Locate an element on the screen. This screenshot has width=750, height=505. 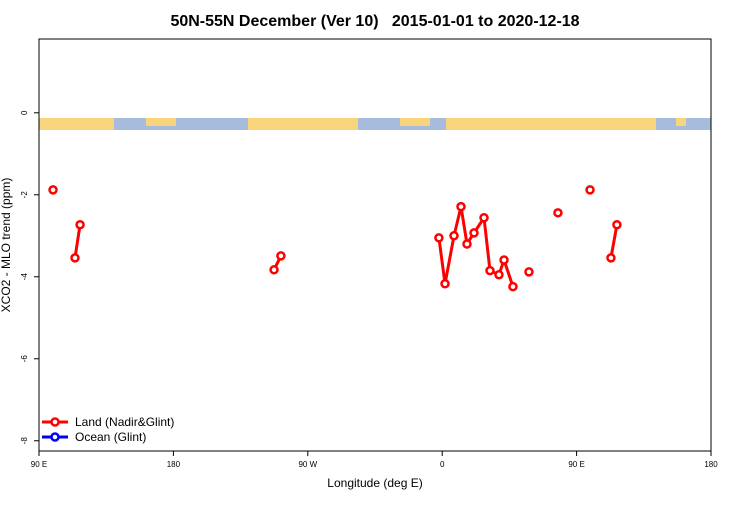
y-tick-label: 0 is located at coordinates (24, 112).